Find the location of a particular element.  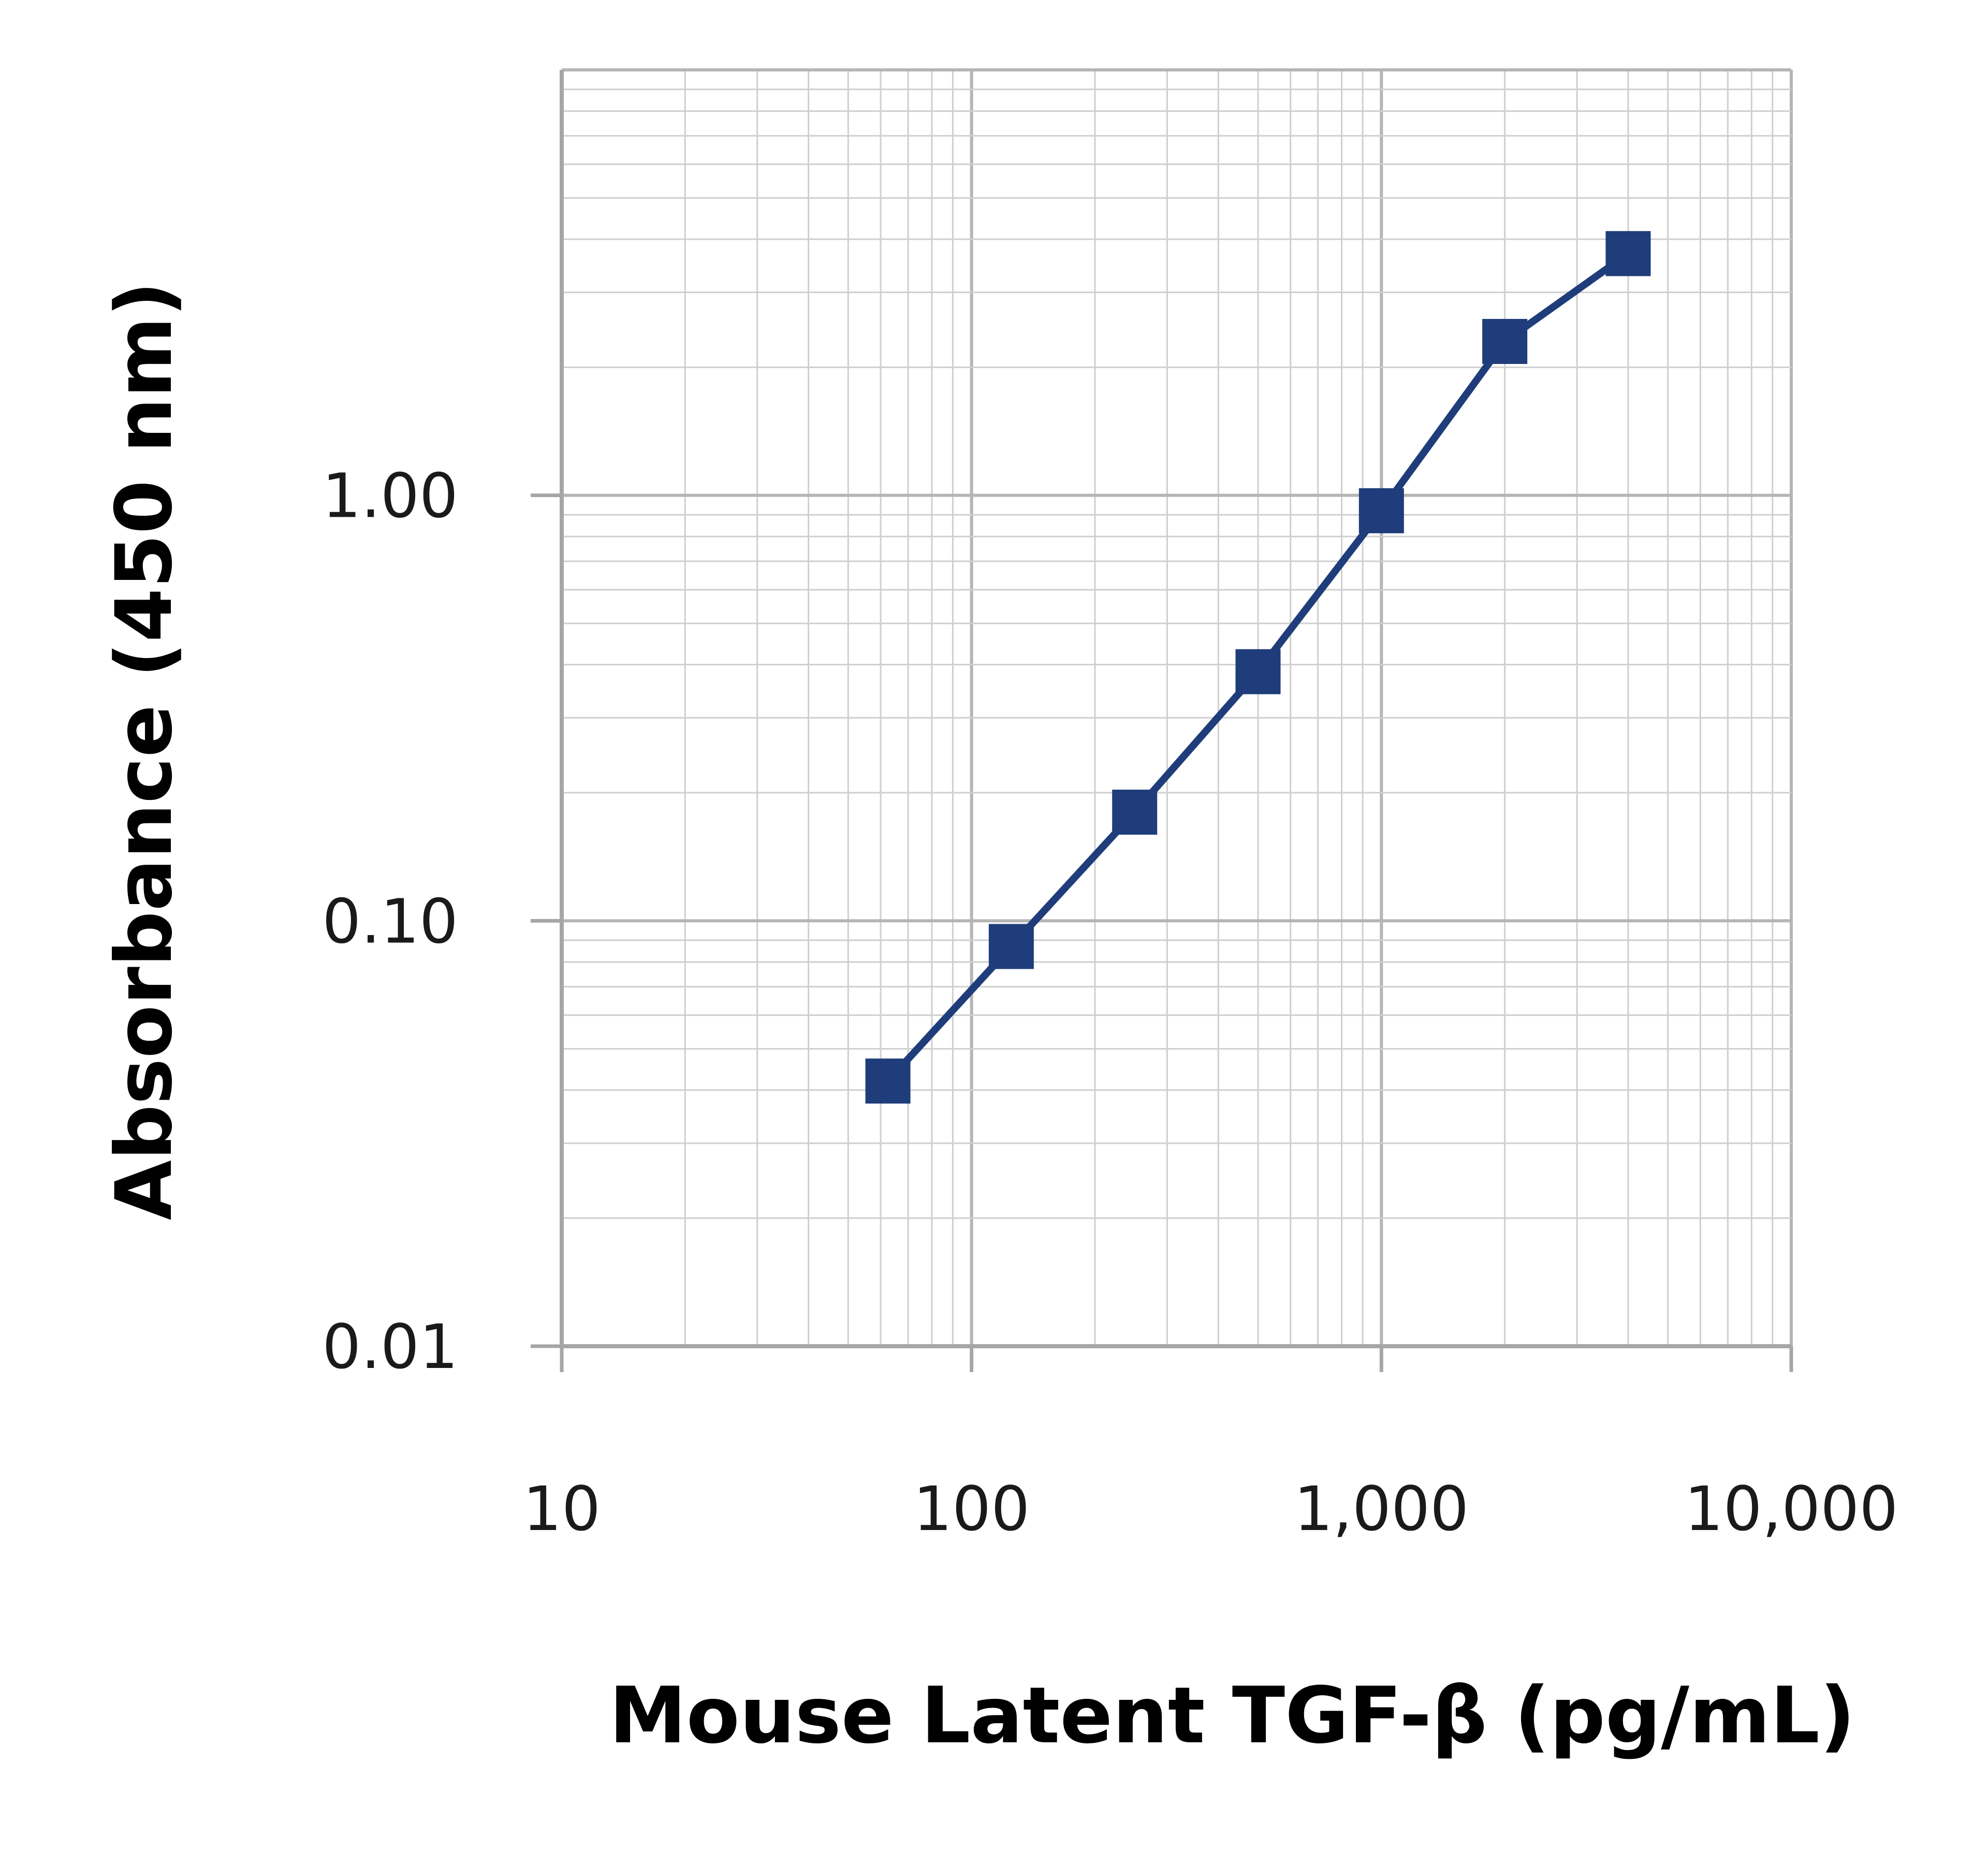

y-tick-label: 0.01 is located at coordinates (390, 1346).